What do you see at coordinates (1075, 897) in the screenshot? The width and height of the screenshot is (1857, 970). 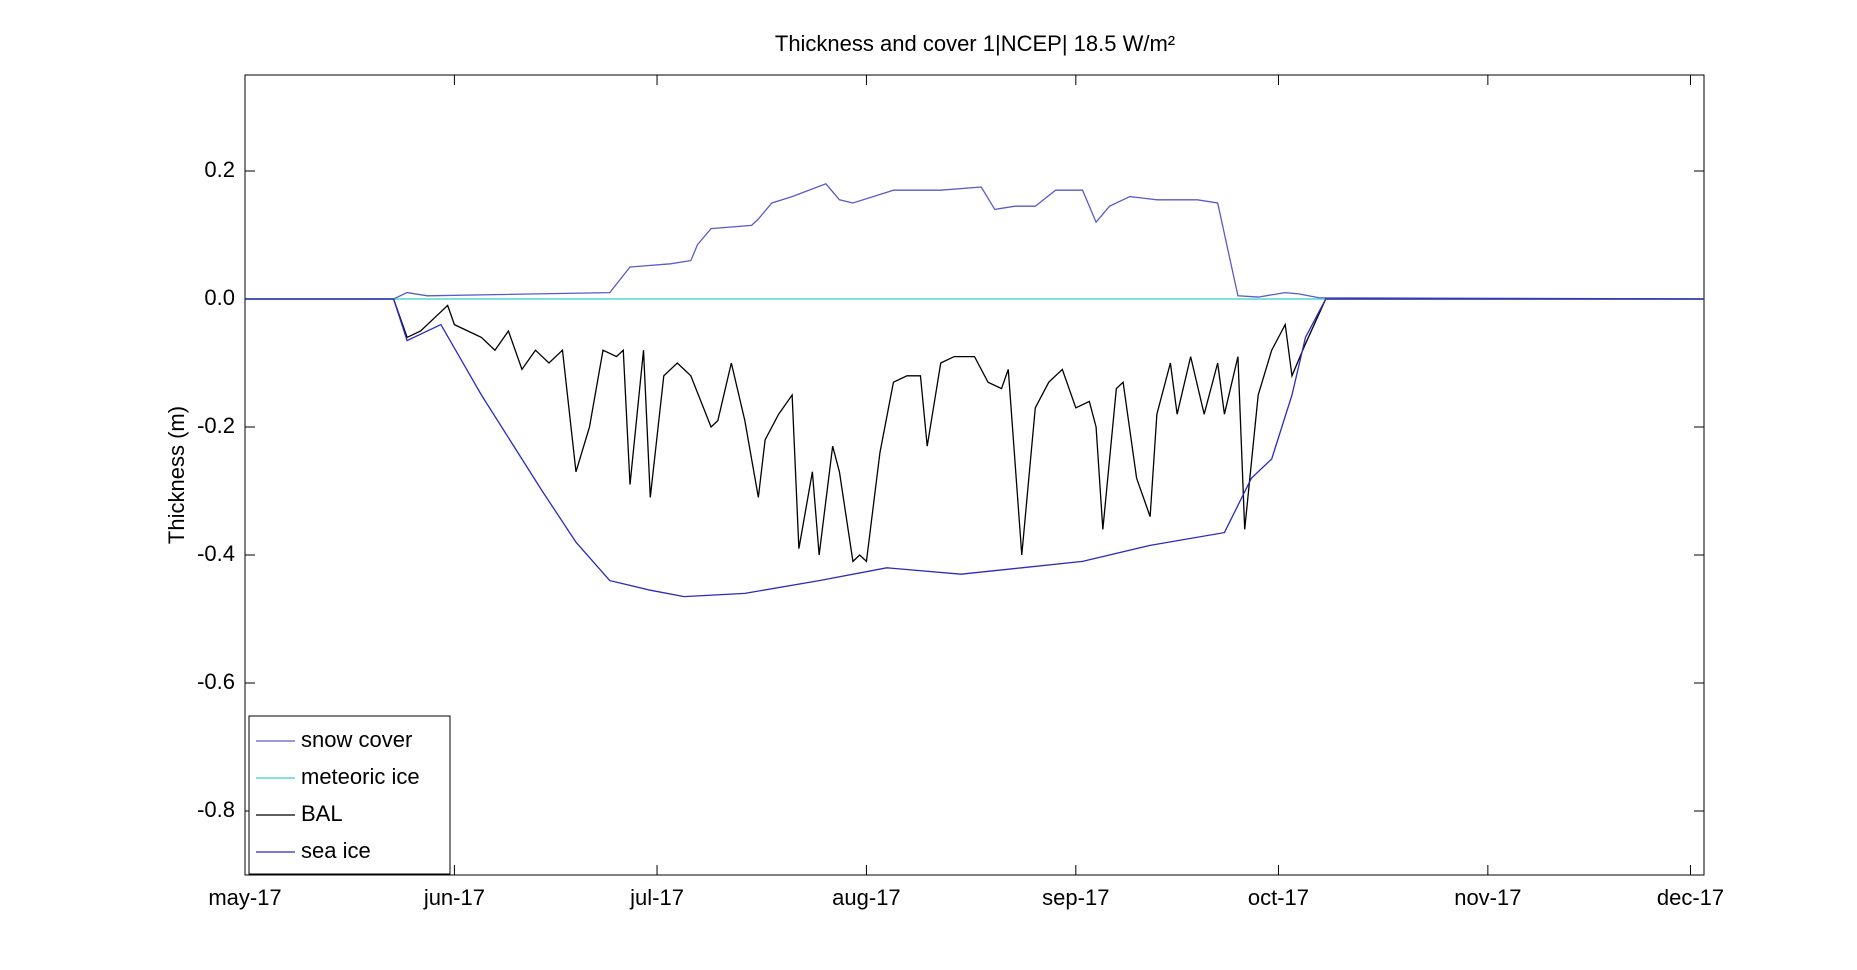 I see `x-tick-label: sep-17` at bounding box center [1075, 897].